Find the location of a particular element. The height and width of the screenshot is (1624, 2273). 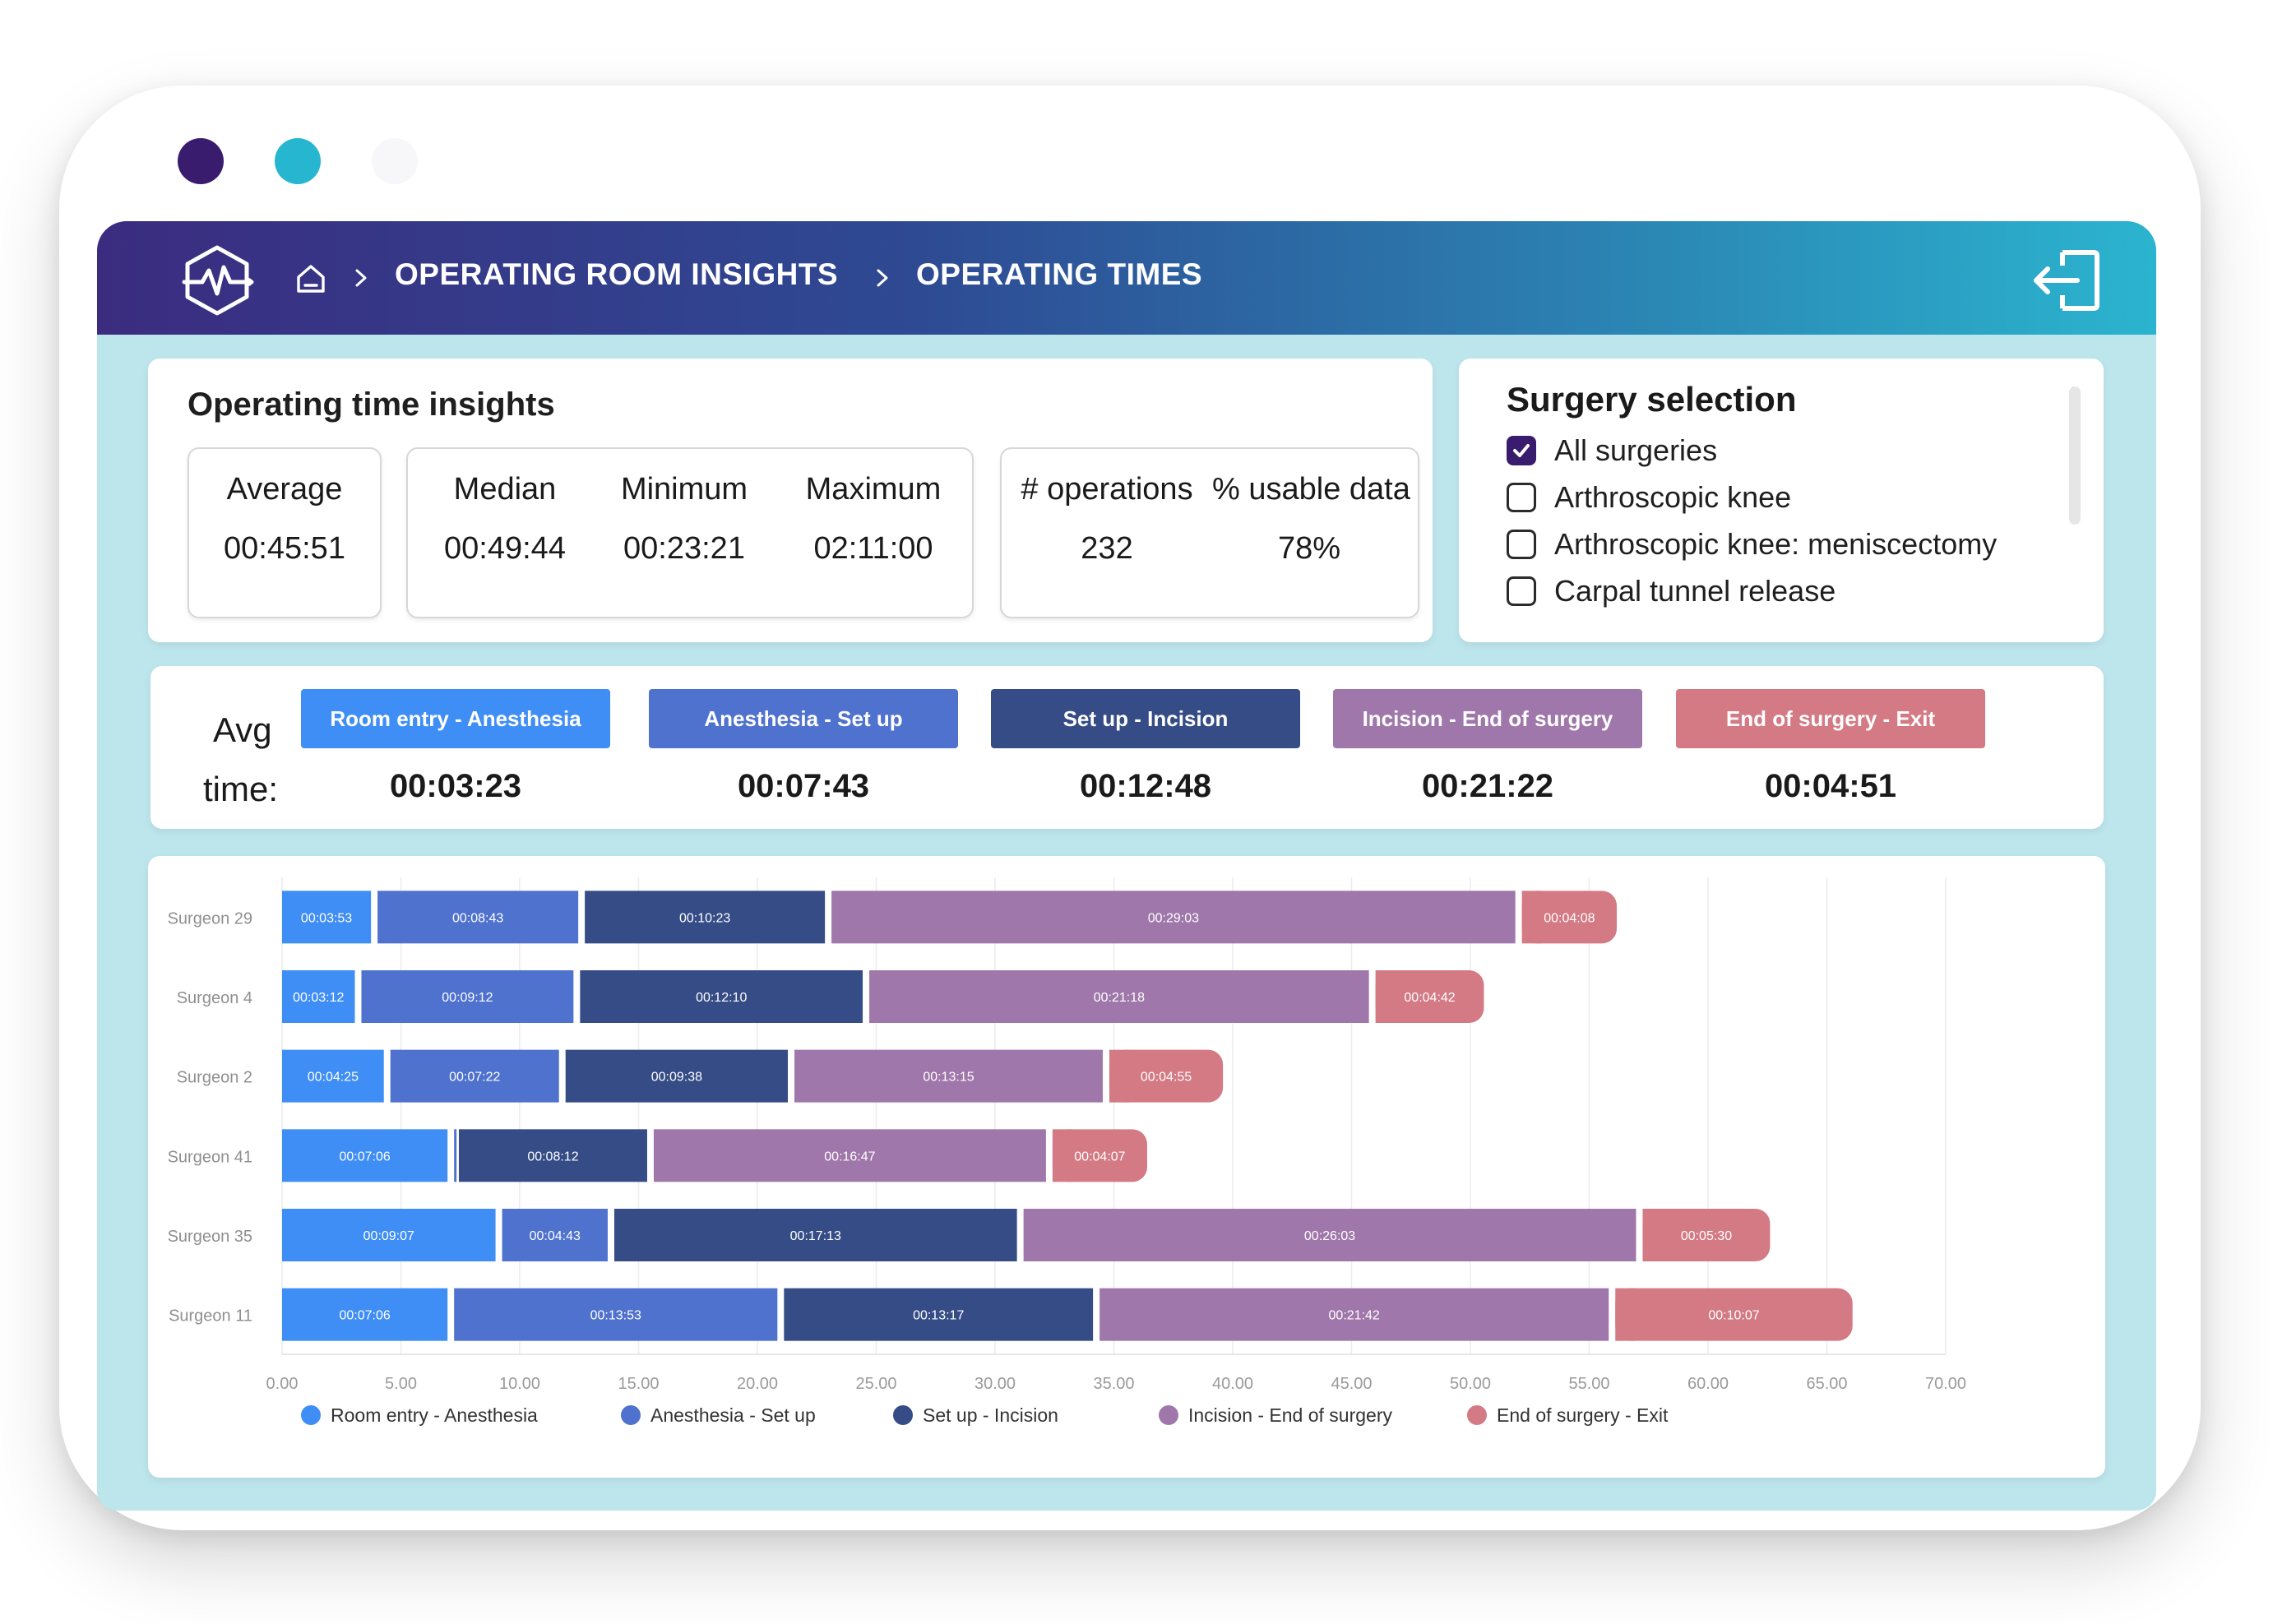

stat-label-median: Median is located at coordinates (505, 489).